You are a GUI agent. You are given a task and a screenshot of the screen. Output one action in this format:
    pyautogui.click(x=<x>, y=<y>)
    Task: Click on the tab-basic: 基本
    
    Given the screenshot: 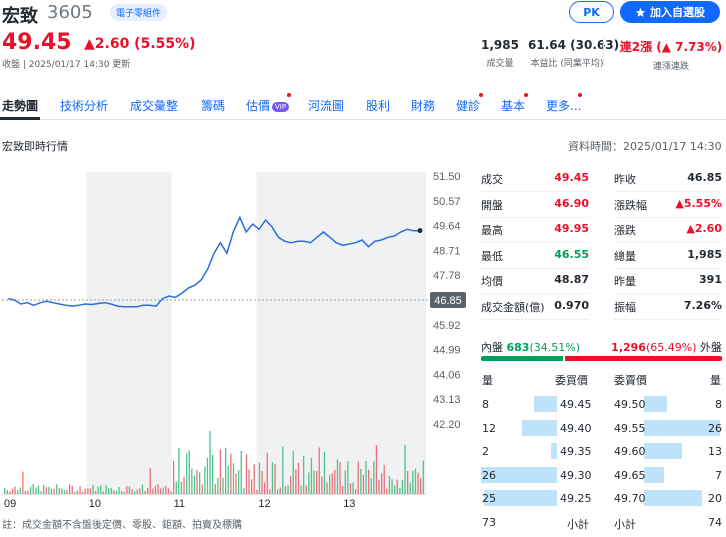 What is the action you would take?
    pyautogui.click(x=513, y=106)
    